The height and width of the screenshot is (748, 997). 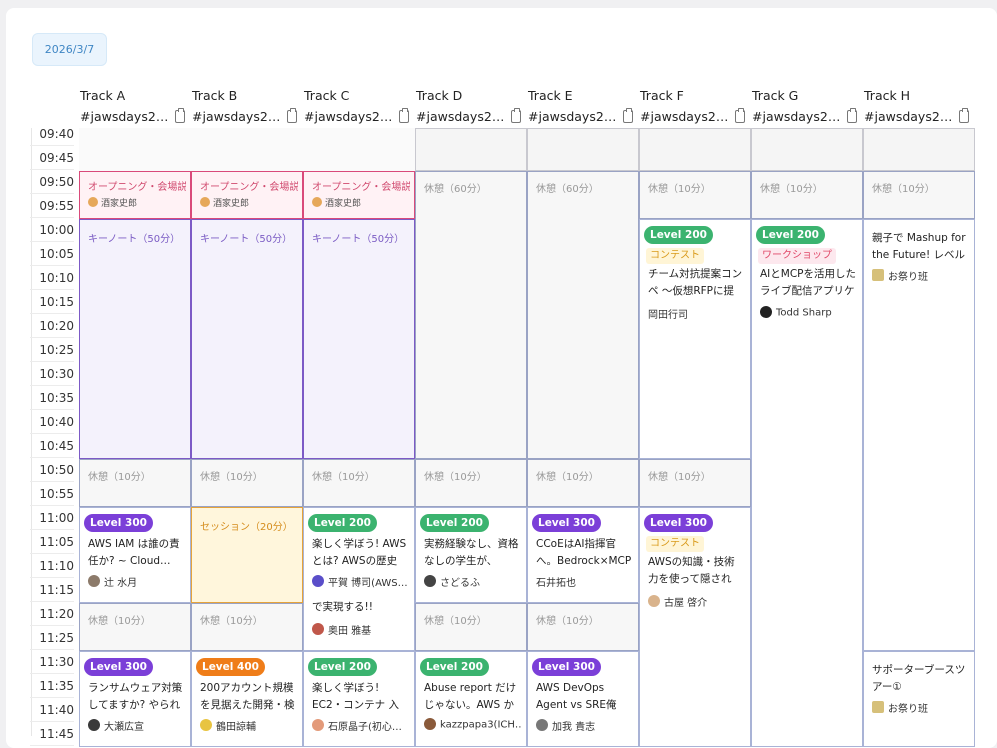 I want to click on session-20min-b: セッション（20分）, so click(x=247, y=555).